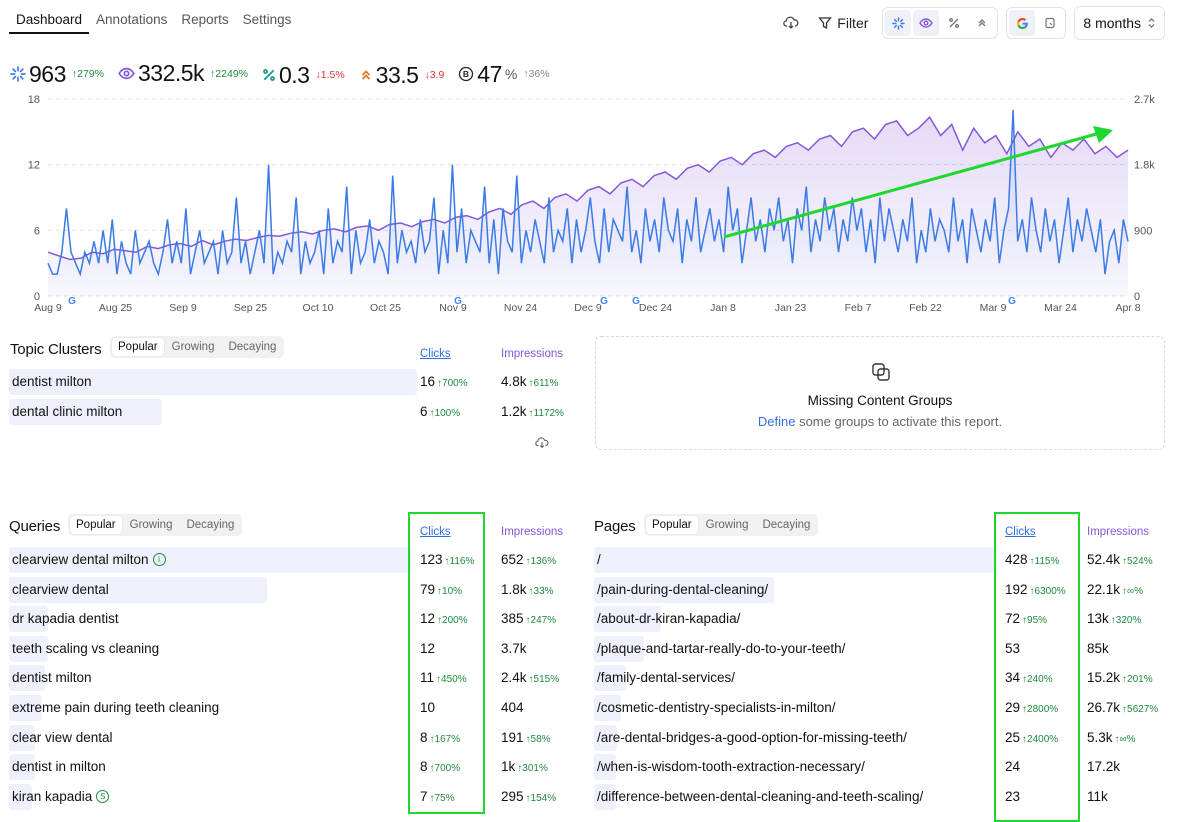  Describe the element at coordinates (615, 526) in the screenshot. I see `pages-title: Pages` at that location.